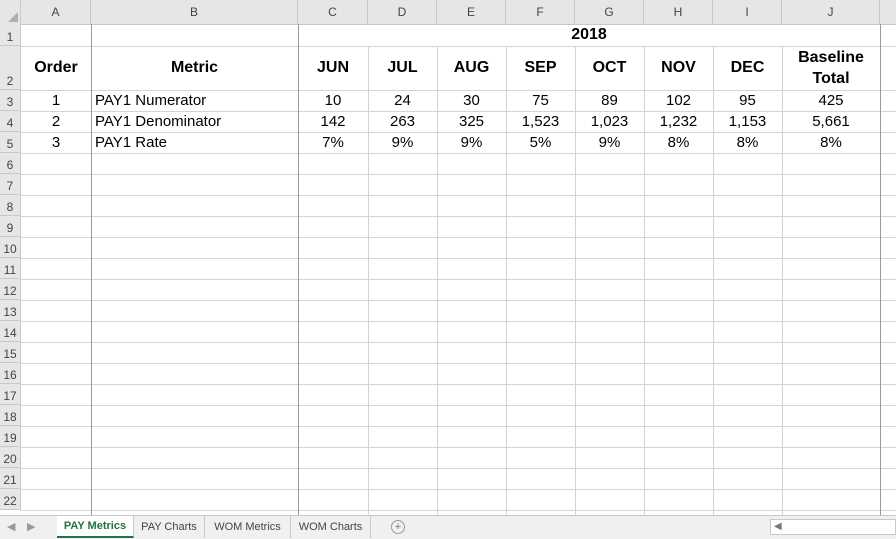 Image resolution: width=896 pixels, height=539 pixels. What do you see at coordinates (332, 67) in the screenshot?
I see `month-header-jun: JUN` at bounding box center [332, 67].